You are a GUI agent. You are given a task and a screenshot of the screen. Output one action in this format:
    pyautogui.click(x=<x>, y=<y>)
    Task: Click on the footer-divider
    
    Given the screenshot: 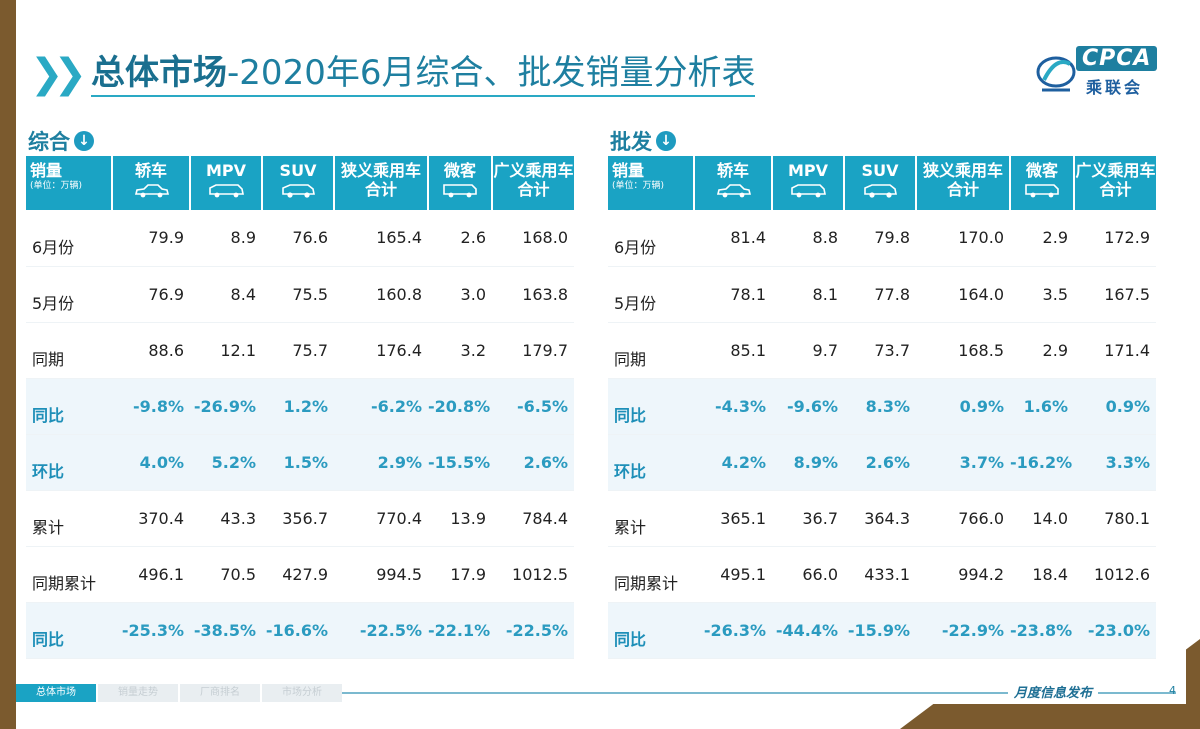 What is the action you would take?
    pyautogui.click(x=759, y=693)
    